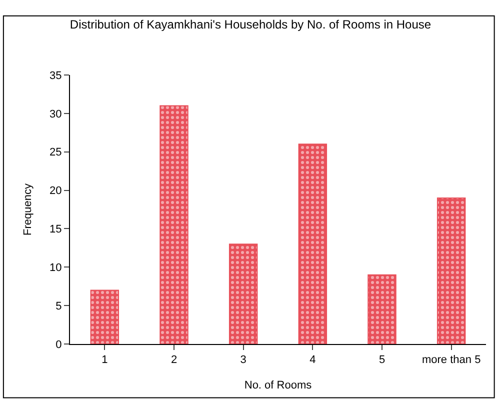 The width and height of the screenshot is (501, 404). What do you see at coordinates (105, 360) in the screenshot?
I see `x-tick-label: 1` at bounding box center [105, 360].